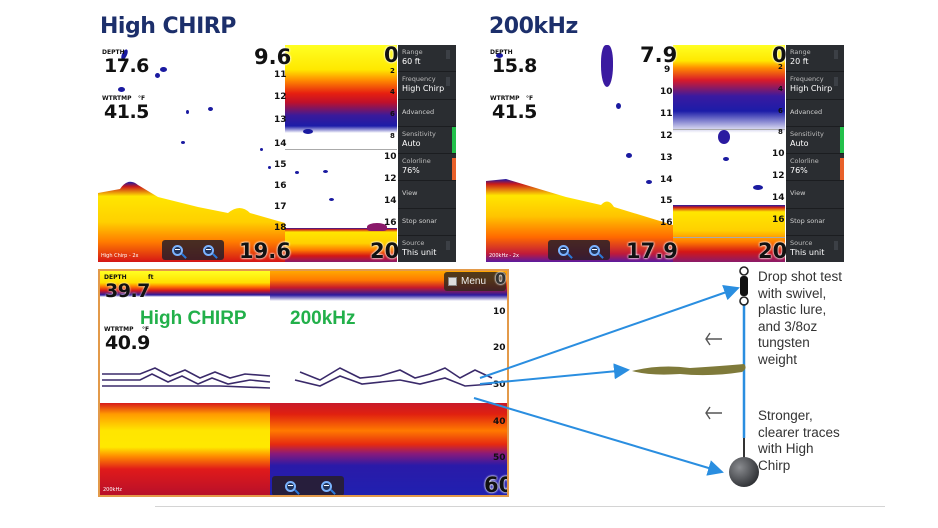 The width and height of the screenshot is (938, 528). What do you see at coordinates (390, 201) in the screenshot?
I see `range-scale-tick: 14` at bounding box center [390, 201].